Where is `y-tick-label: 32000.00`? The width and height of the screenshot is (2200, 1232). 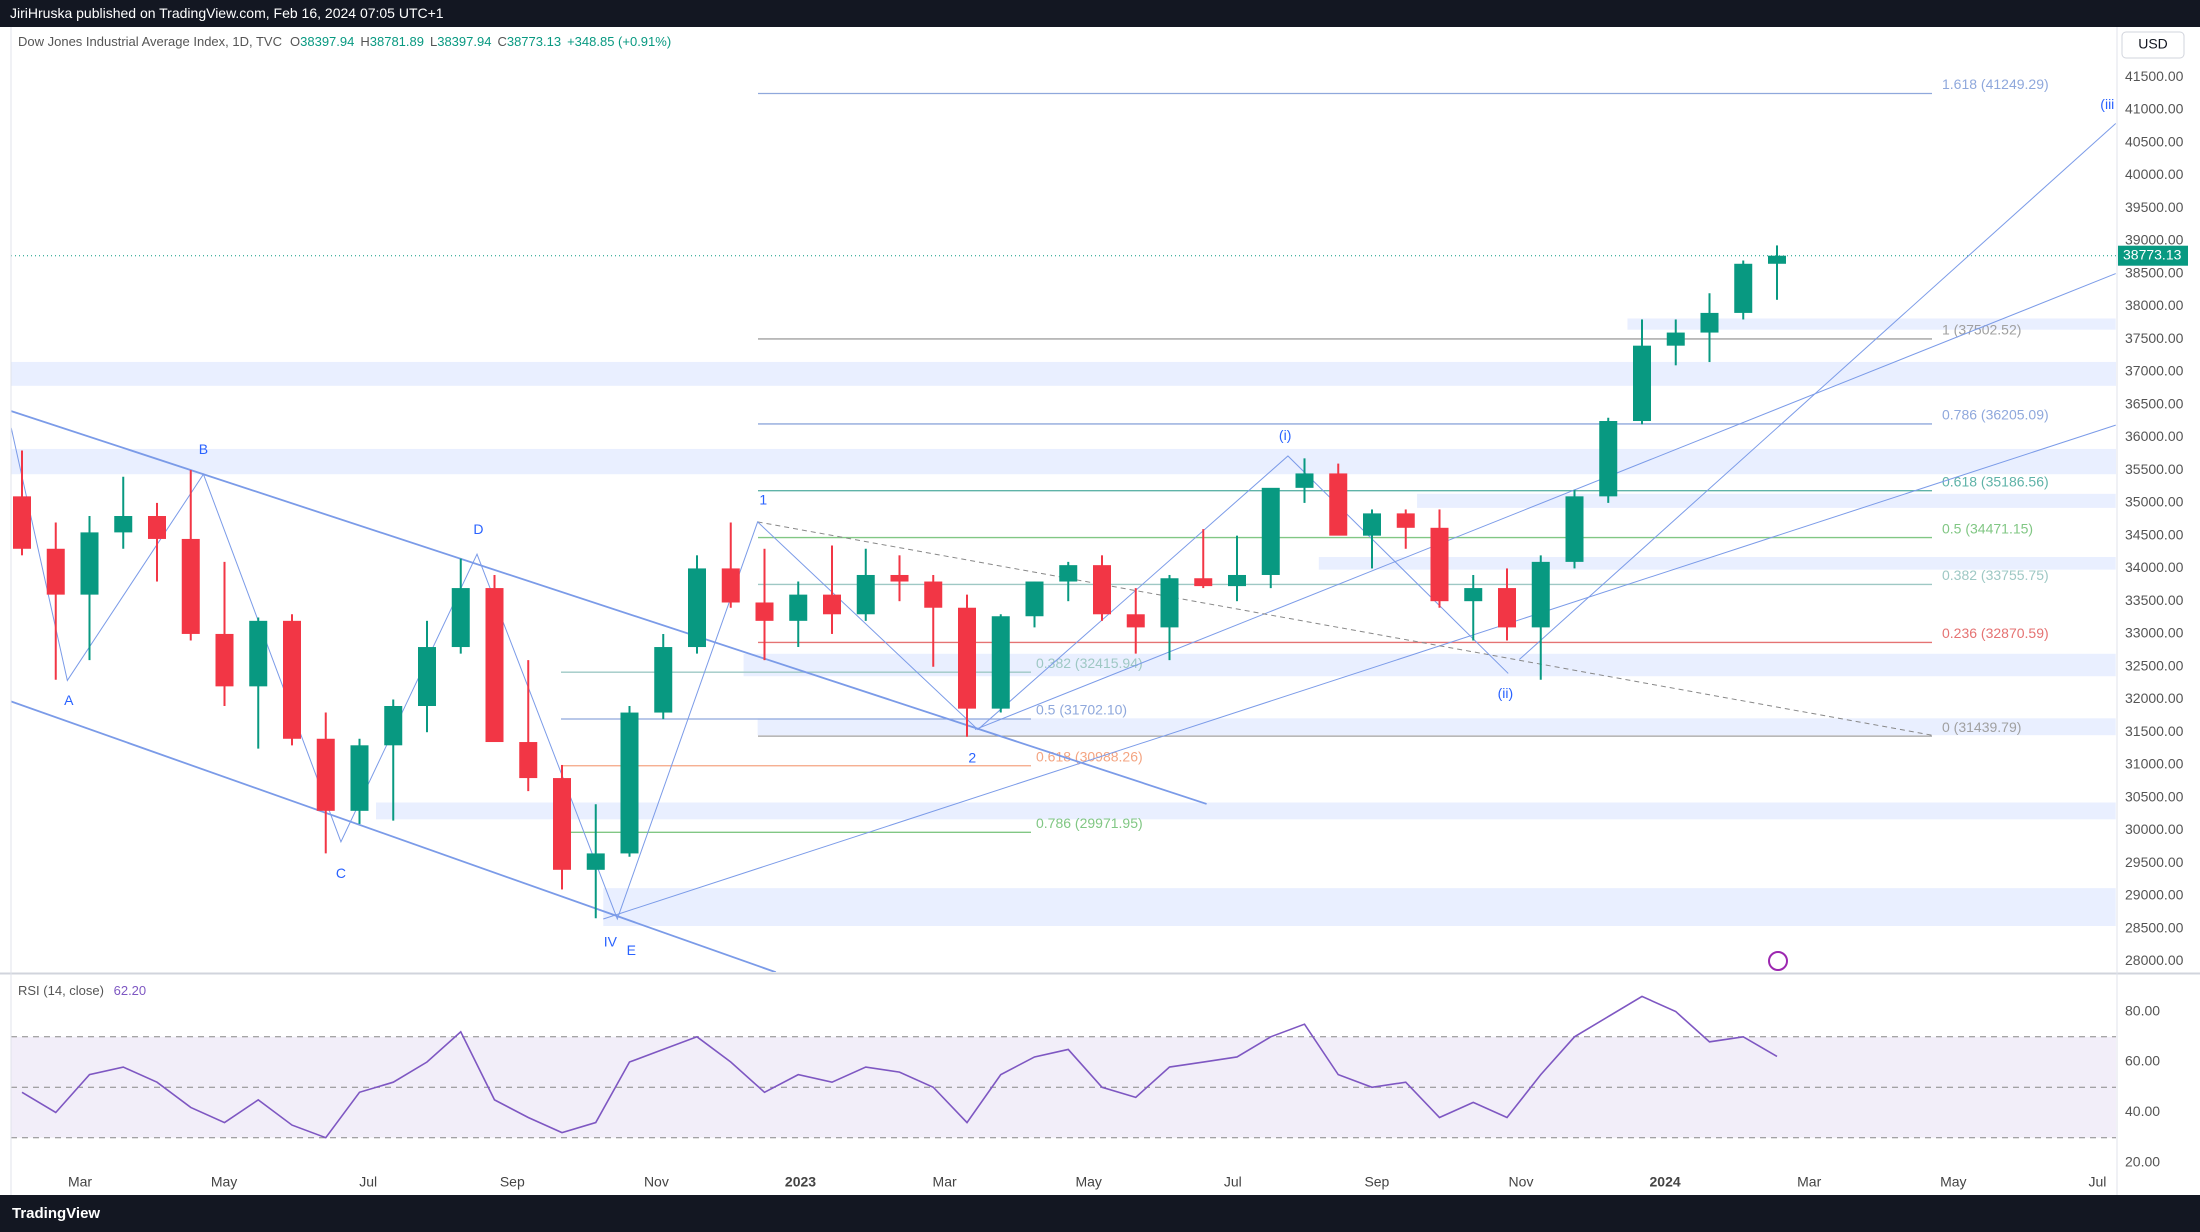
y-tick-label: 32000.00 is located at coordinates (2154, 698).